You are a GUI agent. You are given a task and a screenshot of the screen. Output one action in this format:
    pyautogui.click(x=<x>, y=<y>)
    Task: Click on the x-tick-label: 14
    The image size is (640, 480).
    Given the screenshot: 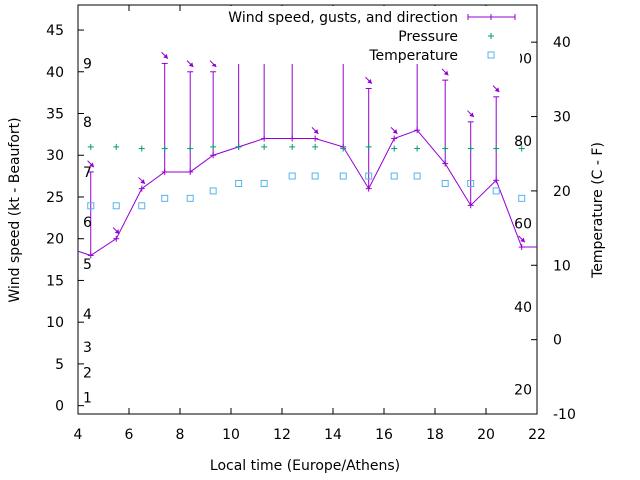 What is the action you would take?
    pyautogui.click(x=333, y=435)
    